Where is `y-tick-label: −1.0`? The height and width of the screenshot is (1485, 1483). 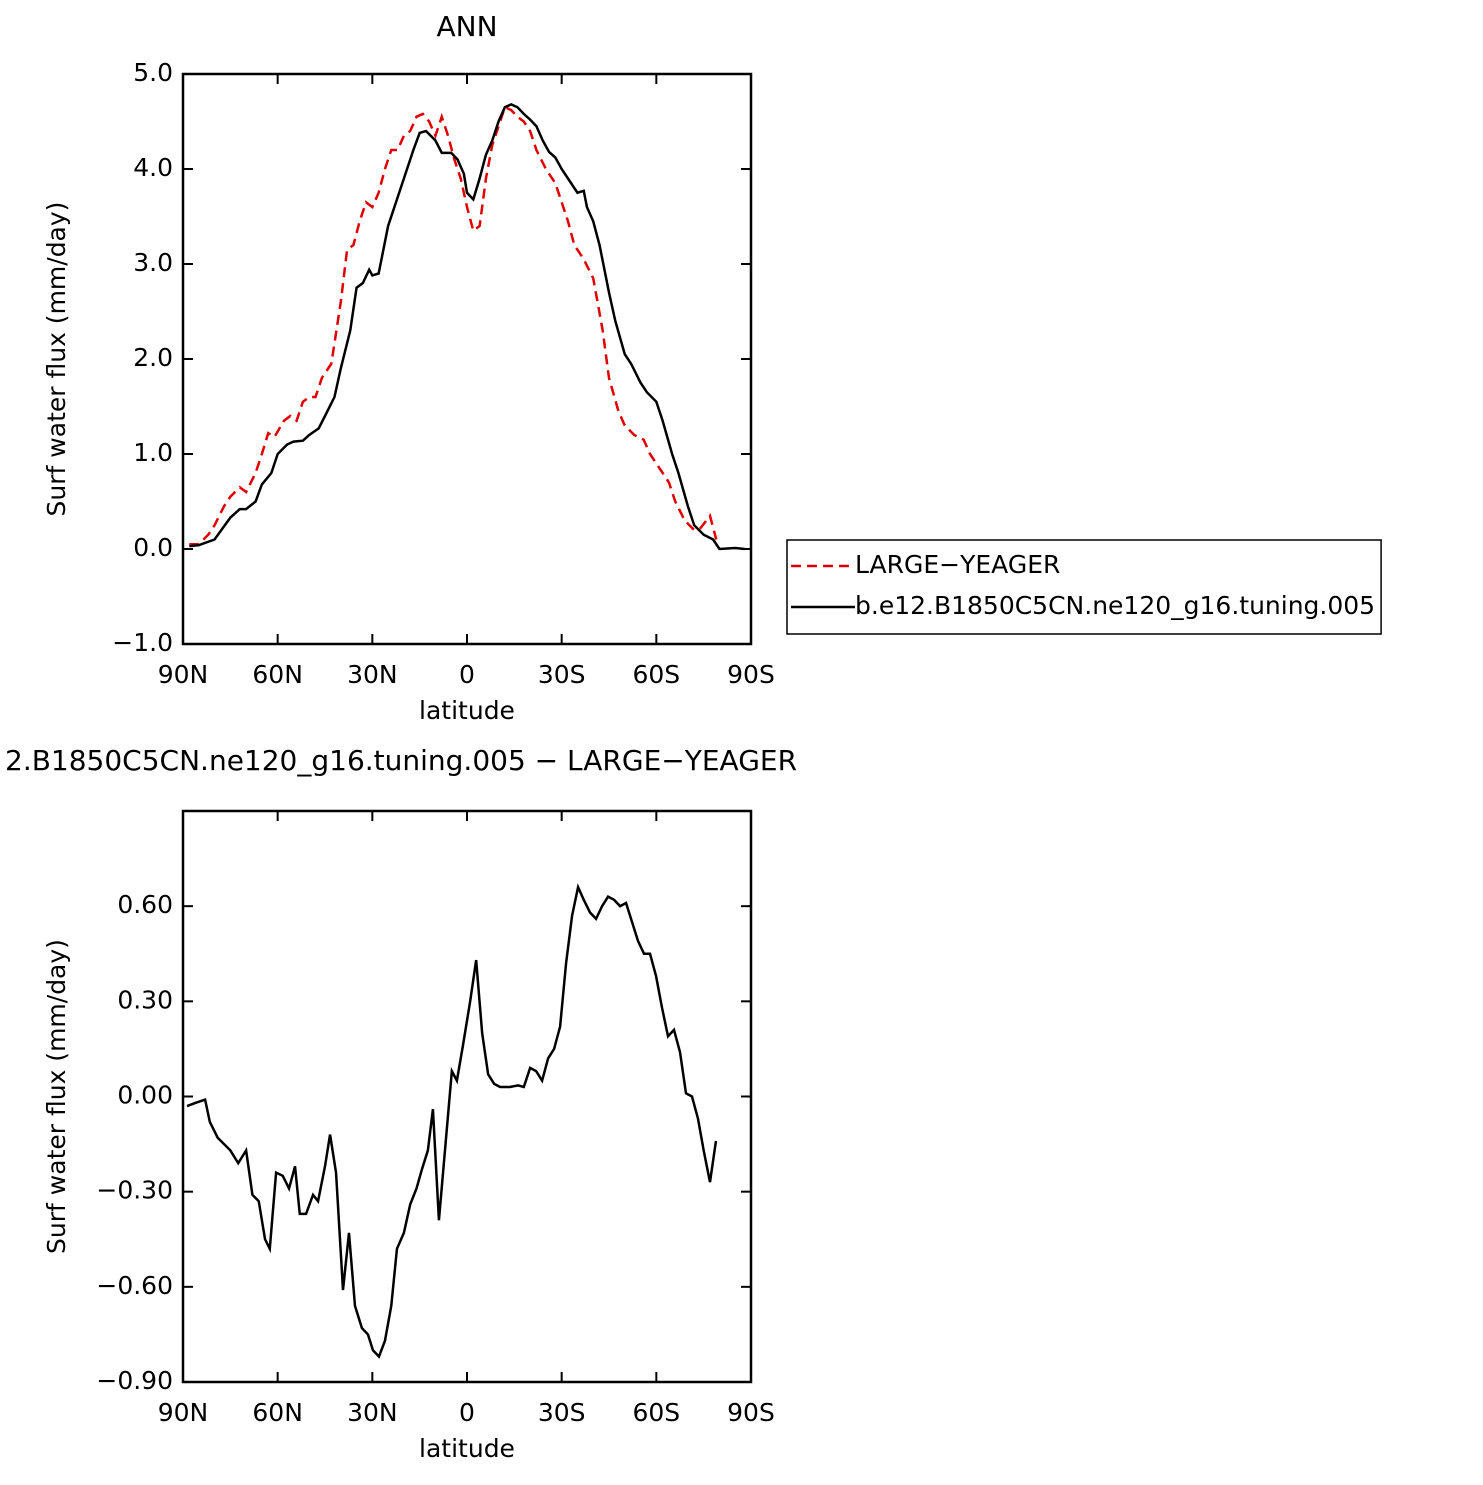
y-tick-label: −1.0 is located at coordinates (142, 642).